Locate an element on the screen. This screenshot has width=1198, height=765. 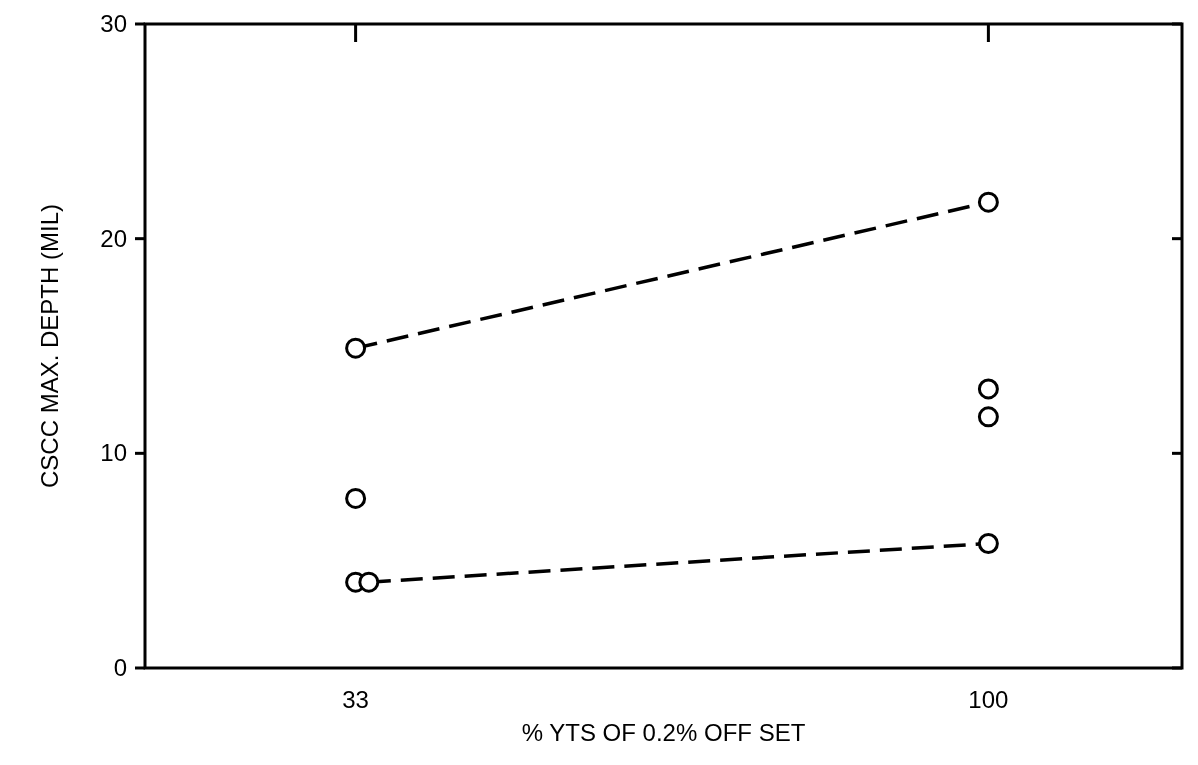
y-tick-label: 0 is located at coordinates (120, 667).